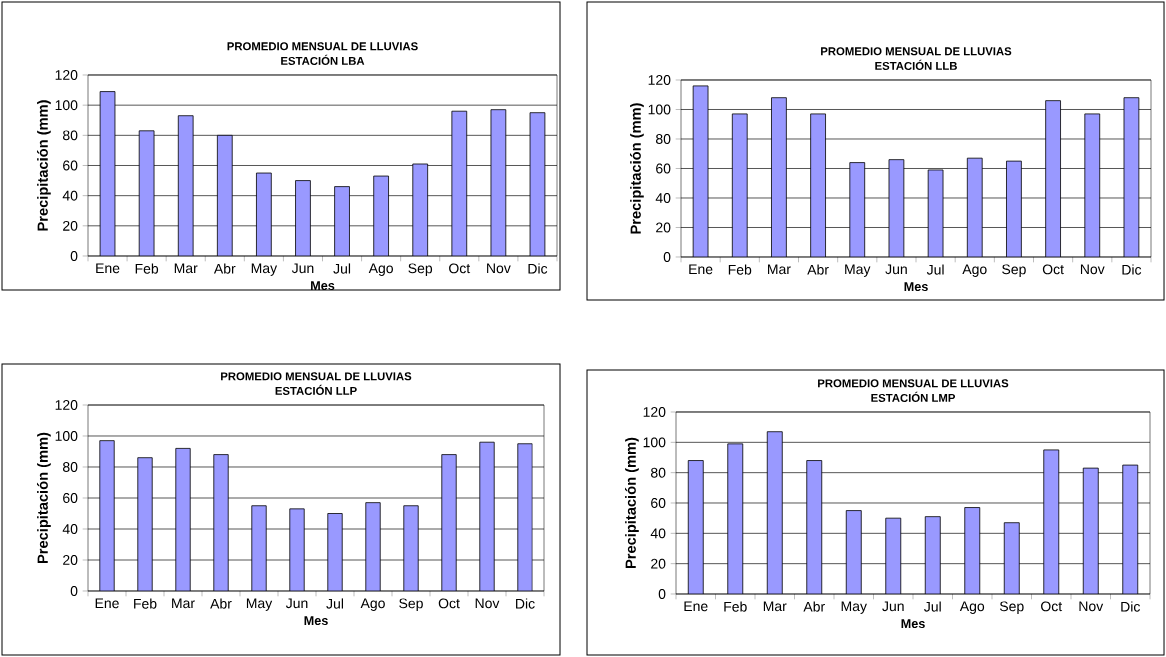 The image size is (1166, 657). Describe the element at coordinates (323, 59) in the screenshot. I see `chart-subtitle: ESTACIÓN LBA` at that location.